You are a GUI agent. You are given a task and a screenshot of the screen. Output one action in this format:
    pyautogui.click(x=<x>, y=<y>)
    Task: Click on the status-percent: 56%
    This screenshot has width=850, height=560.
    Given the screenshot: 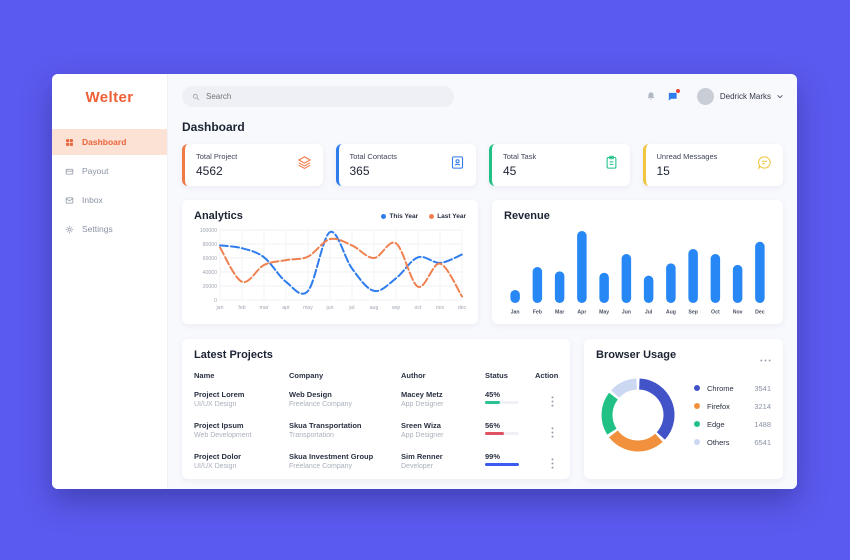 What is the action you would take?
    pyautogui.click(x=493, y=425)
    